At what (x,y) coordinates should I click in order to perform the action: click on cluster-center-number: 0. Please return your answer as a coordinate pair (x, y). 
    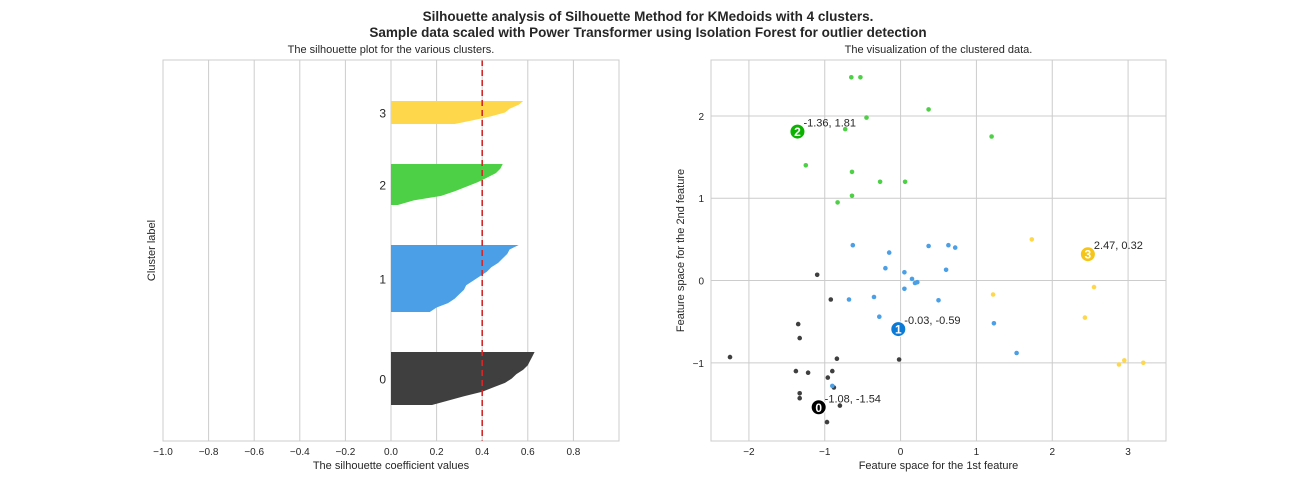
    Looking at the image, I should click on (818, 408).